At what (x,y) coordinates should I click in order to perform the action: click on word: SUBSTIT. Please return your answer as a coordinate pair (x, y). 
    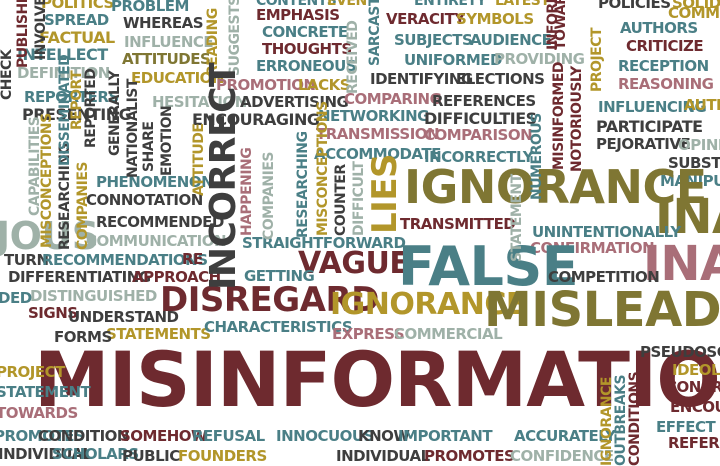
    Looking at the image, I should click on (694, 163).